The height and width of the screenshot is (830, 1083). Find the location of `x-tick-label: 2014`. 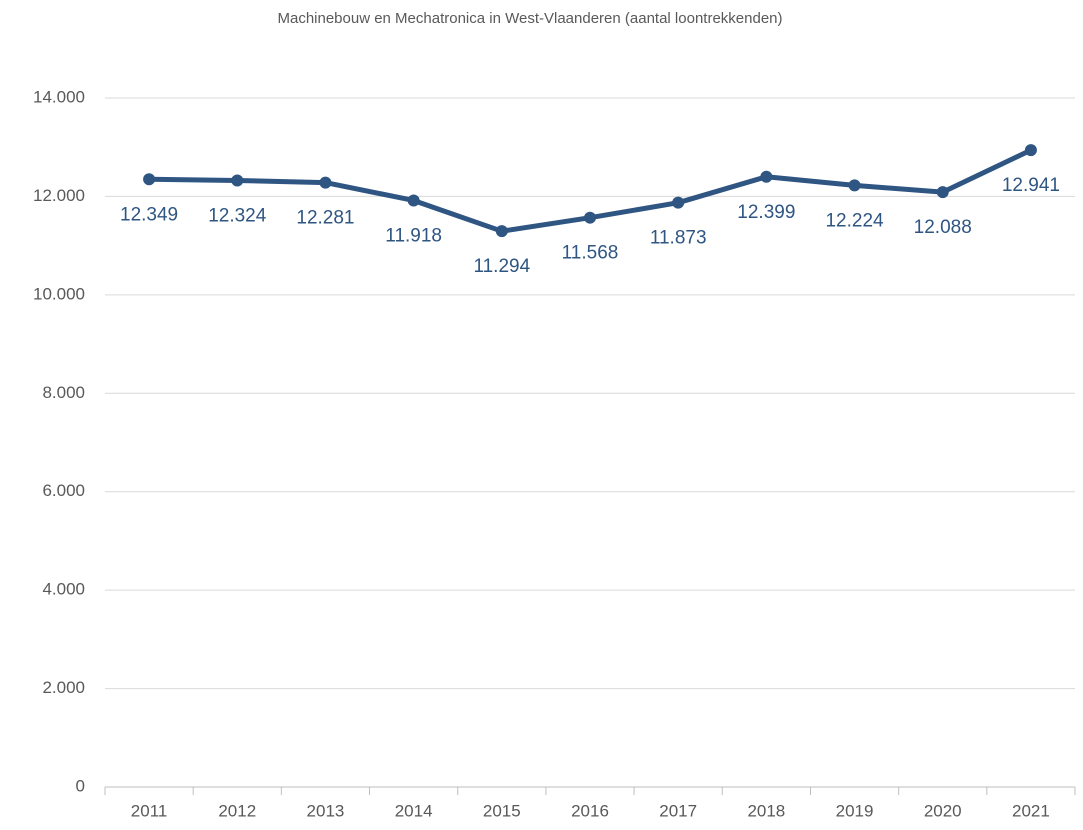

x-tick-label: 2014 is located at coordinates (414, 810).